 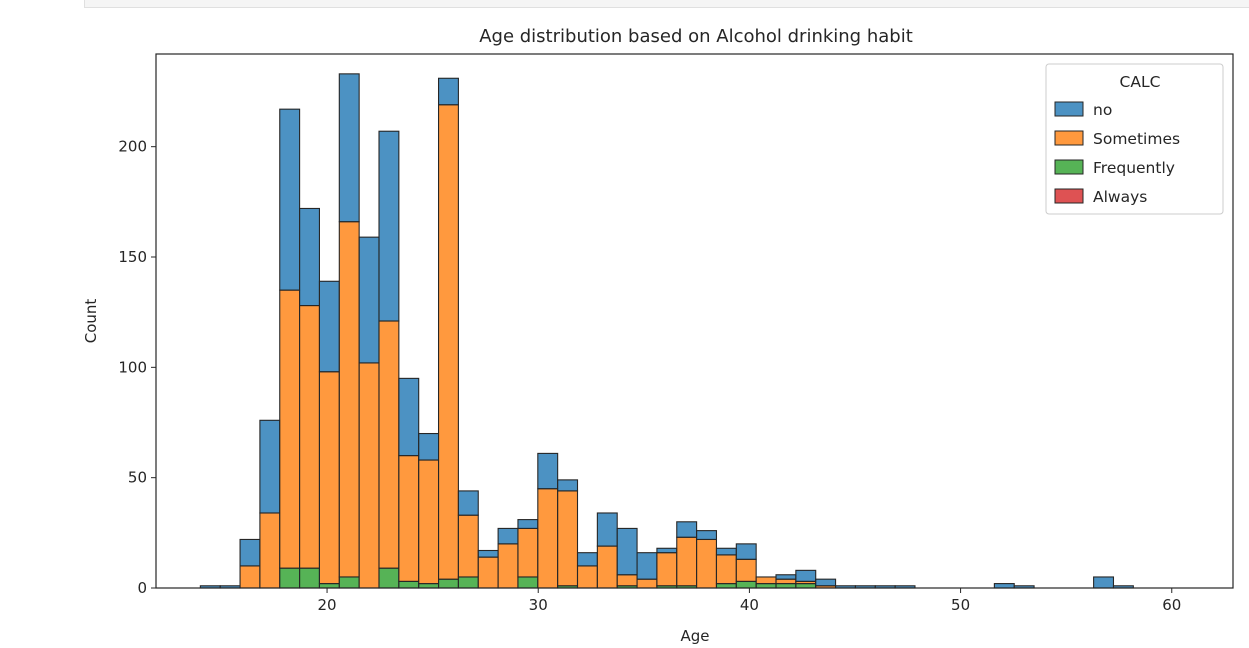 What do you see at coordinates (1069, 109) in the screenshot?
I see `legend-swatch-no` at bounding box center [1069, 109].